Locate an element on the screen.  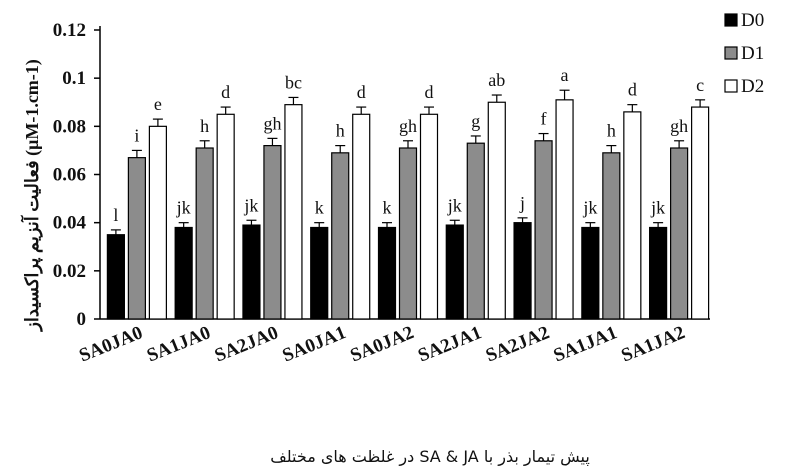
significance-letter: c is located at coordinates (700, 85).